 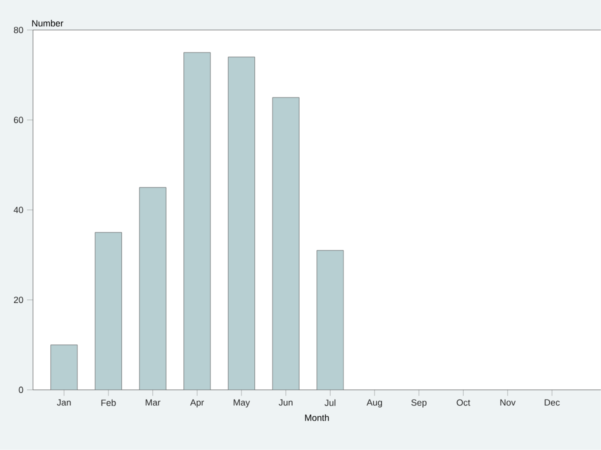 What do you see at coordinates (508, 402) in the screenshot?
I see `x-tick-label: Nov` at bounding box center [508, 402].